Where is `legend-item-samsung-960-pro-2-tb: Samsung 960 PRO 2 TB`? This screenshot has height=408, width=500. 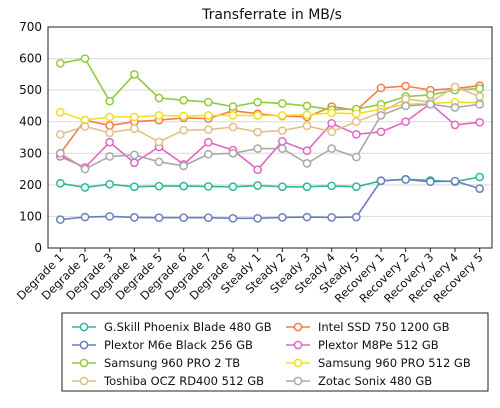
legend-item-samsung-960-pro-2-tb: Samsung 960 PRO 2 TB is located at coordinates (156, 363).